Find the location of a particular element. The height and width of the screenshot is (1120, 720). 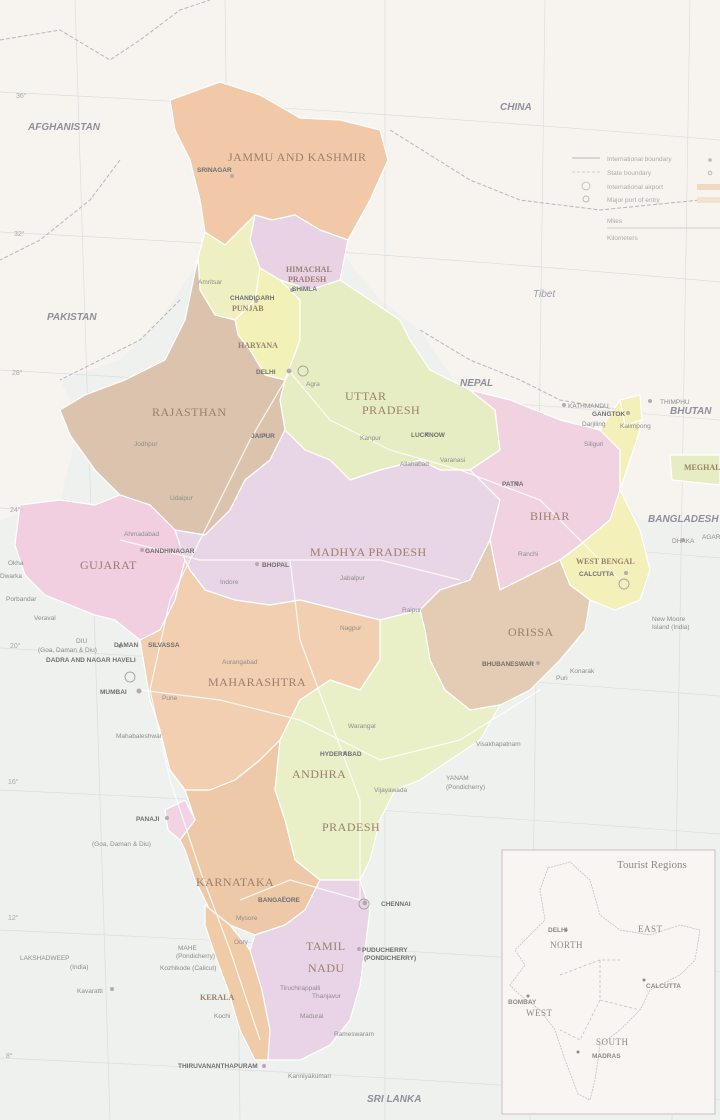

label-andhra-2: PRADESH is located at coordinates (351, 827).